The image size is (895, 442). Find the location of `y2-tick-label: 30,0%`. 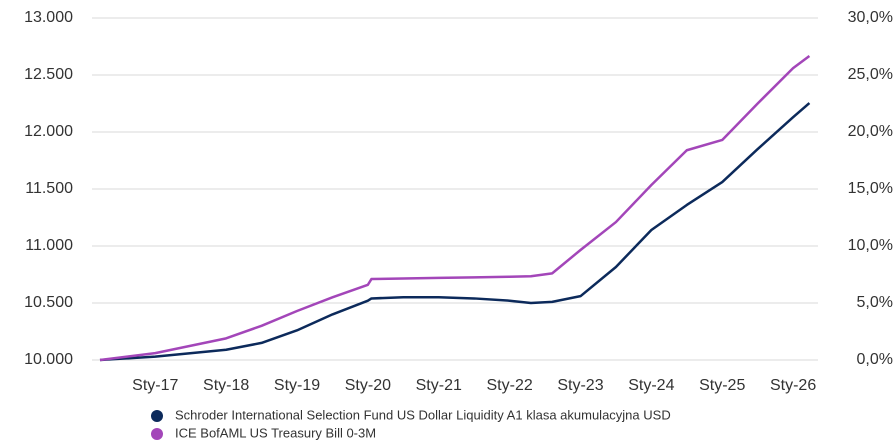

y2-tick-label: 30,0% is located at coordinates (870, 17).